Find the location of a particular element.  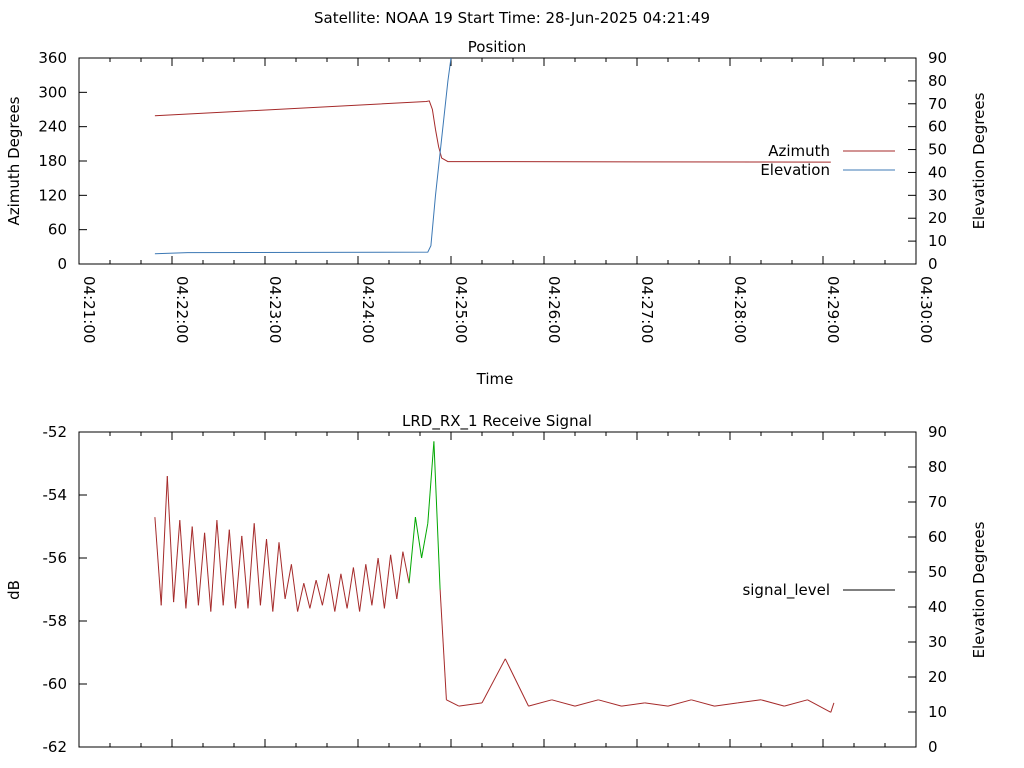

signal-plot-title: LRD_RX_1 Receive Signal is located at coordinates (497, 421).